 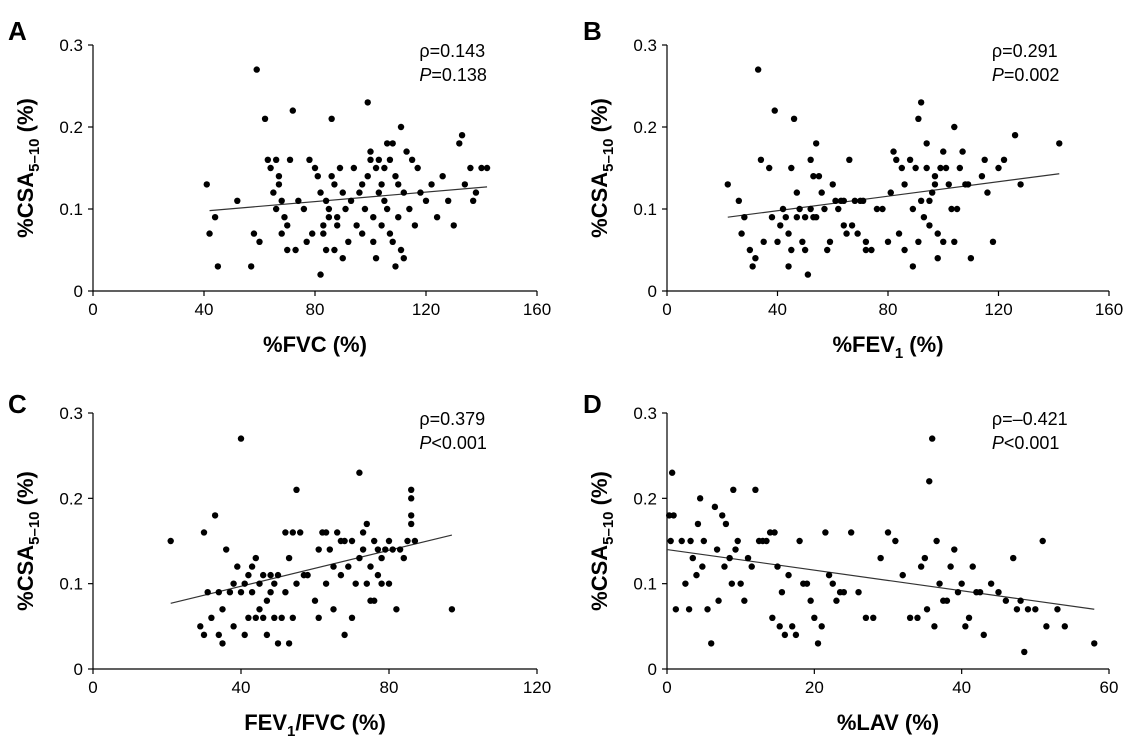 What do you see at coordinates (425, 443) in the screenshot?
I see `p-label: P` at bounding box center [425, 443].